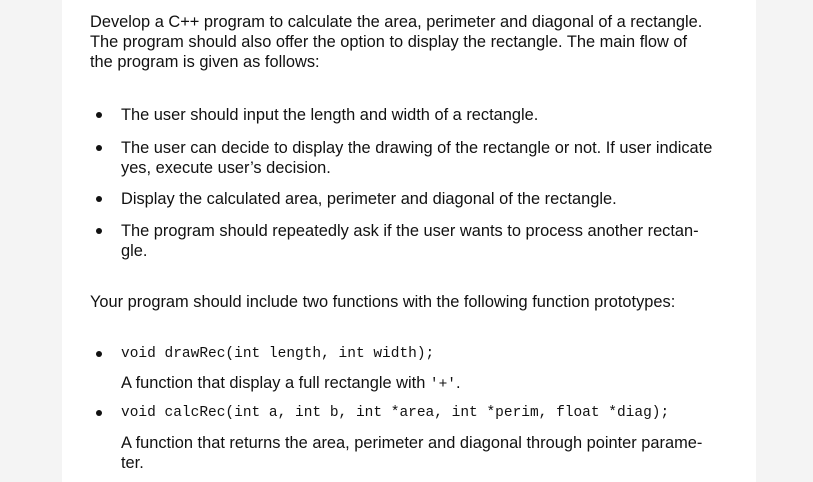 The image size is (813, 482). Describe the element at coordinates (278, 354) in the screenshot. I see `function-prototype: void drawRec(int length, int width);` at that location.